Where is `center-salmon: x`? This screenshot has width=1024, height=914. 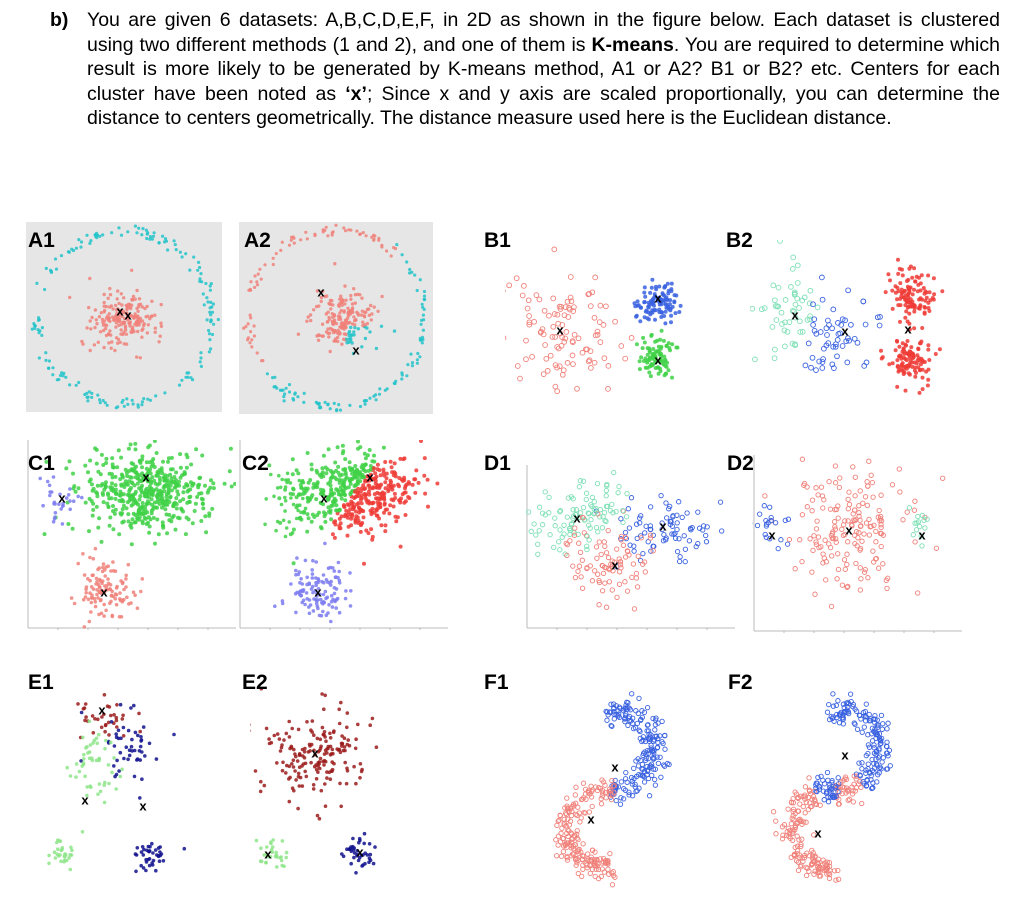
center-salmon: x is located at coordinates (849, 530).